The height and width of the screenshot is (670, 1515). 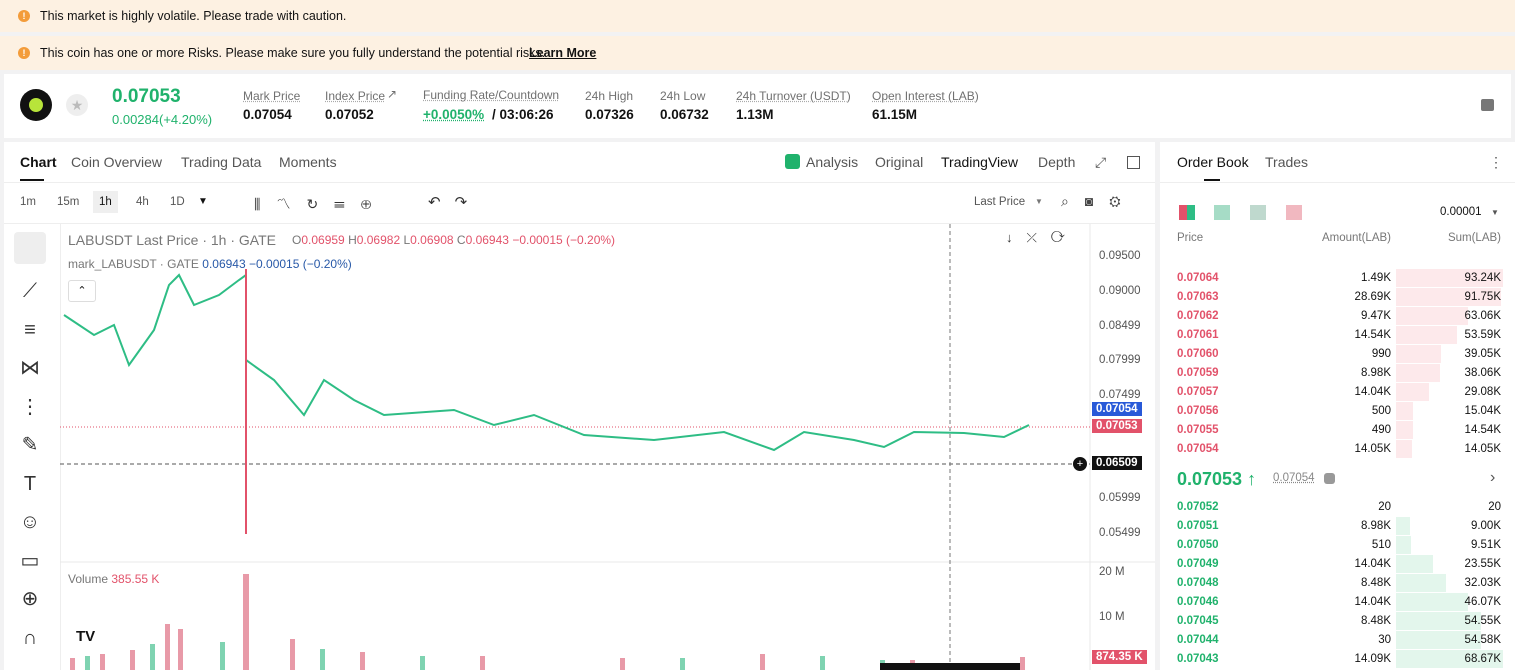 What do you see at coordinates (899, 162) in the screenshot?
I see `view-tab: Original` at bounding box center [899, 162].